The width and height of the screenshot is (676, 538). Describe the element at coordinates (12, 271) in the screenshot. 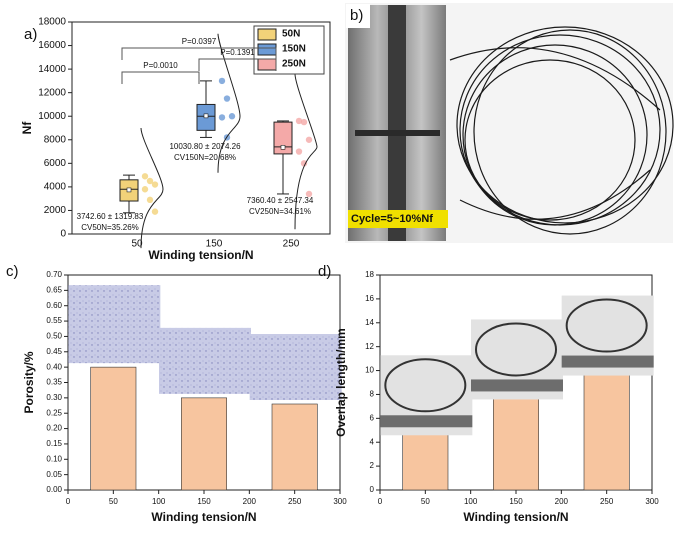

I see `panel-label: c)` at that location.